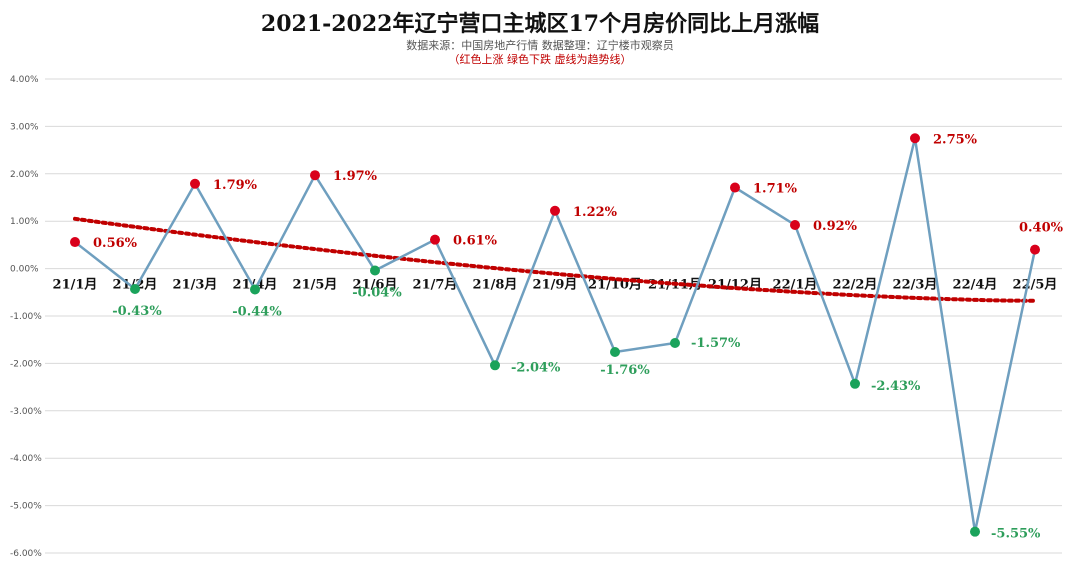 Image resolution: width=1080 pixels, height=568 pixels. I want to click on x-tick-label: 22/2月, so click(855, 285).